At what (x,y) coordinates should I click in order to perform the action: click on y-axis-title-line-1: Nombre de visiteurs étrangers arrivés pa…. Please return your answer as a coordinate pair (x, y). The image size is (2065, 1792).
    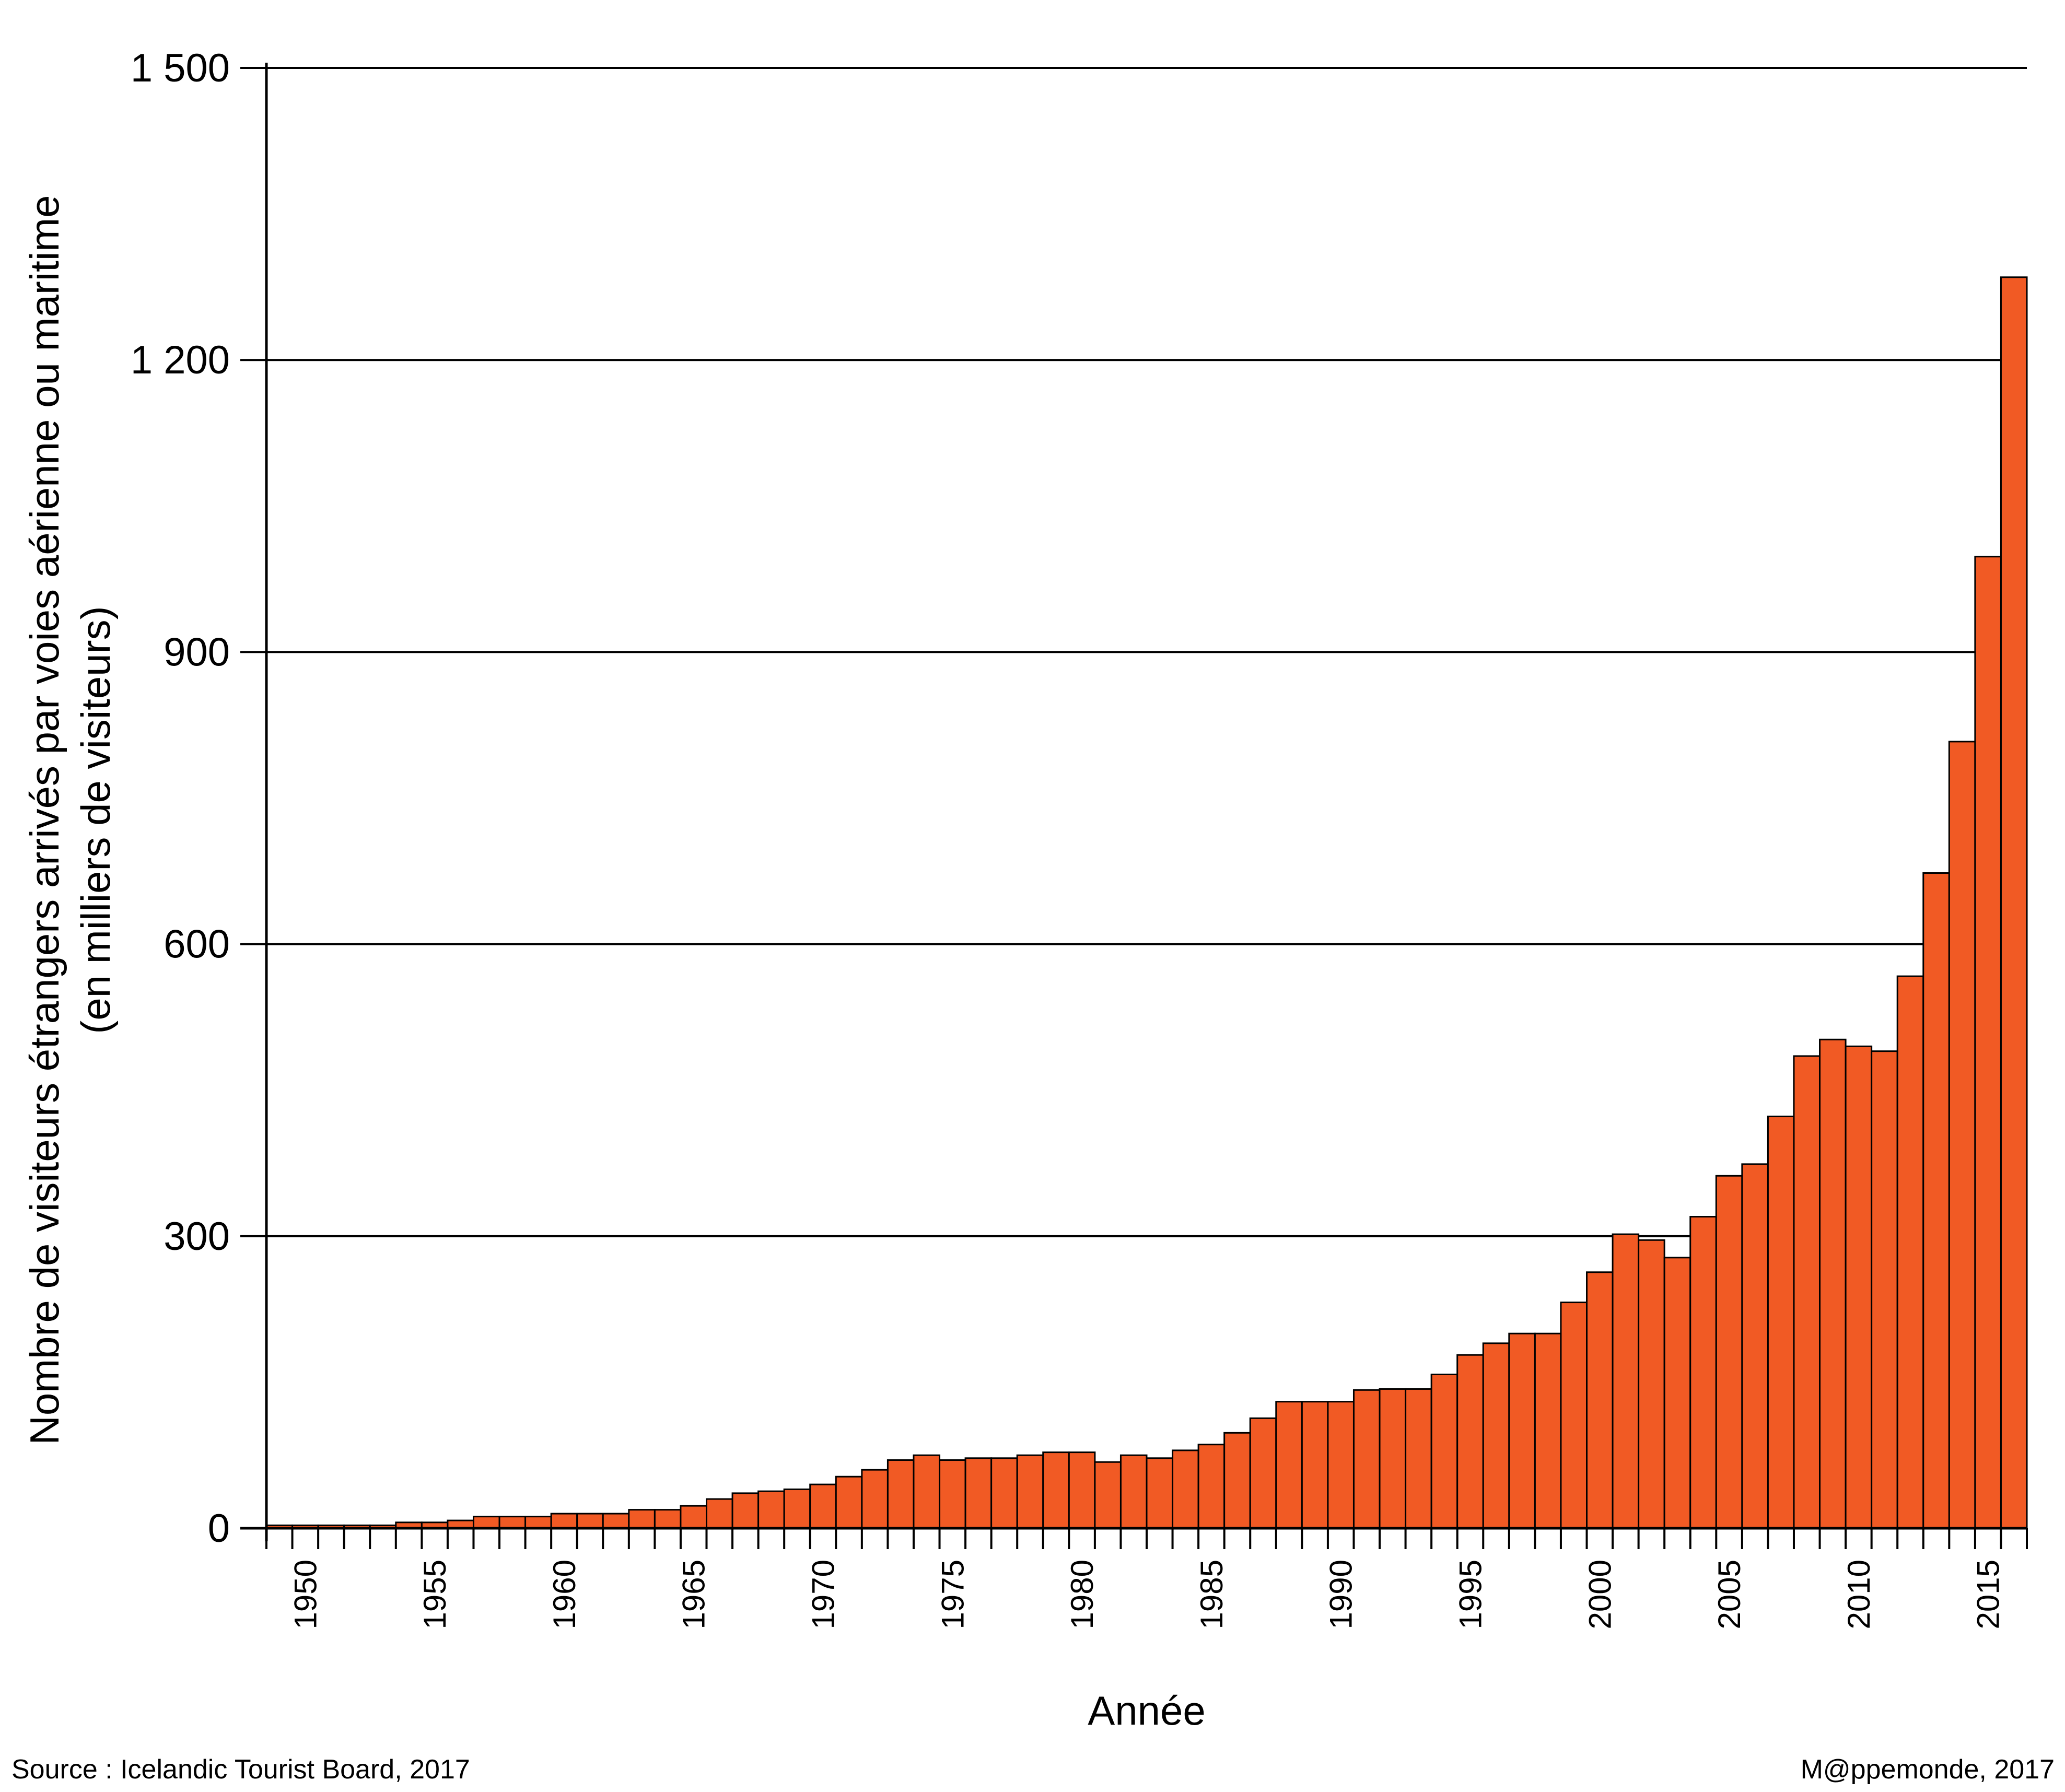
    Looking at the image, I should click on (44, 820).